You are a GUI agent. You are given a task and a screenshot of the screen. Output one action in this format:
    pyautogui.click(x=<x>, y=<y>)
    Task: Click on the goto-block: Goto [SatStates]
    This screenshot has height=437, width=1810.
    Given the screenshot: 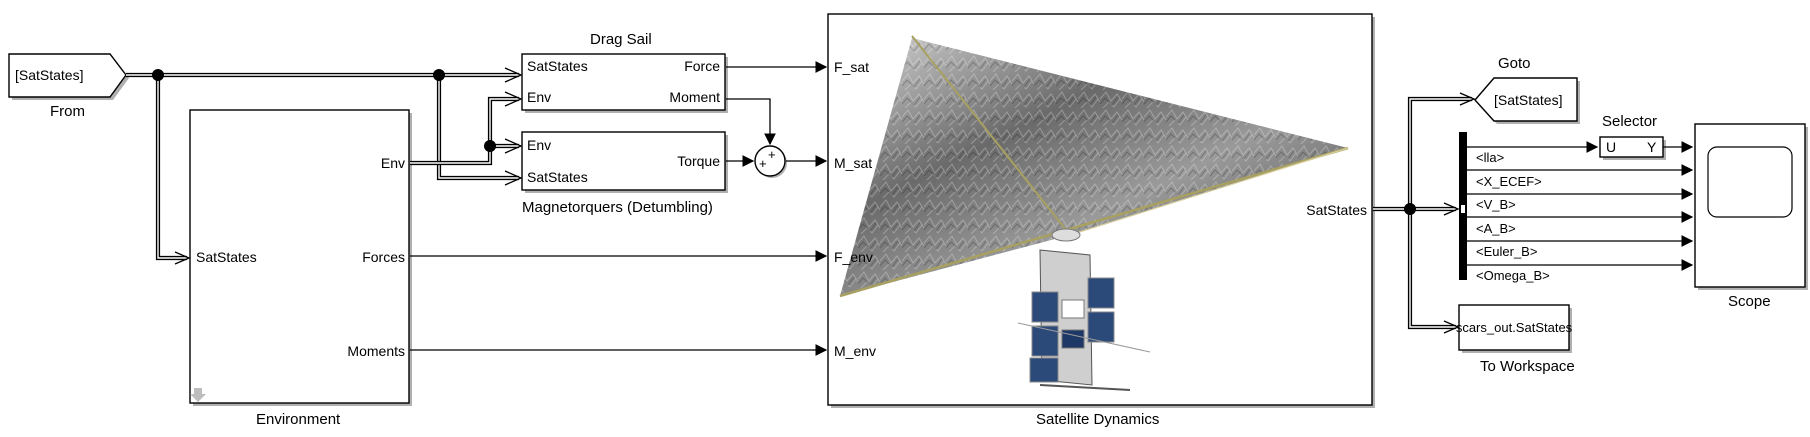 What is the action you would take?
    pyautogui.click(x=1527, y=89)
    